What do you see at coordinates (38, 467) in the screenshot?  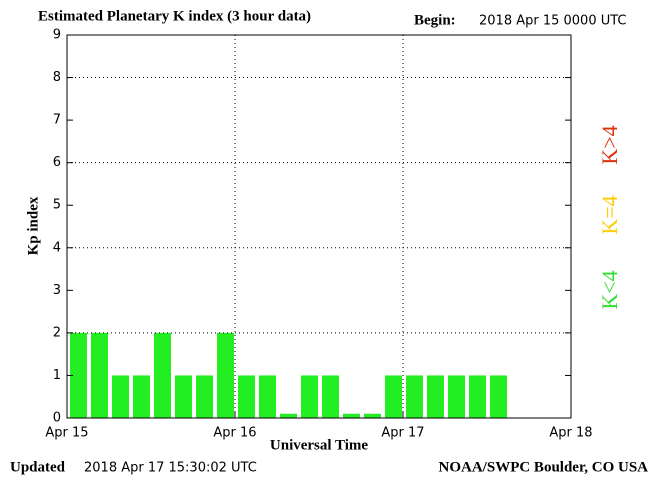 I see `updated-label: Updated` at bounding box center [38, 467].